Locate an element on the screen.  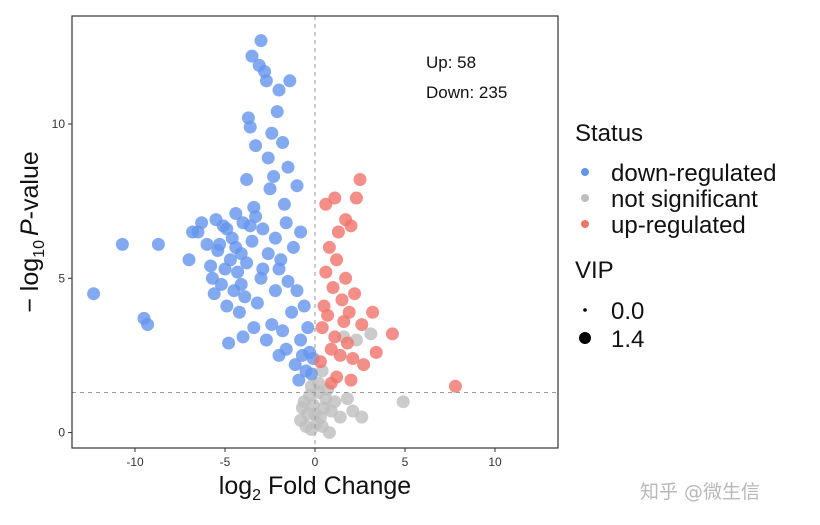
legend-size-label-large: 1.4 is located at coordinates (627, 339).